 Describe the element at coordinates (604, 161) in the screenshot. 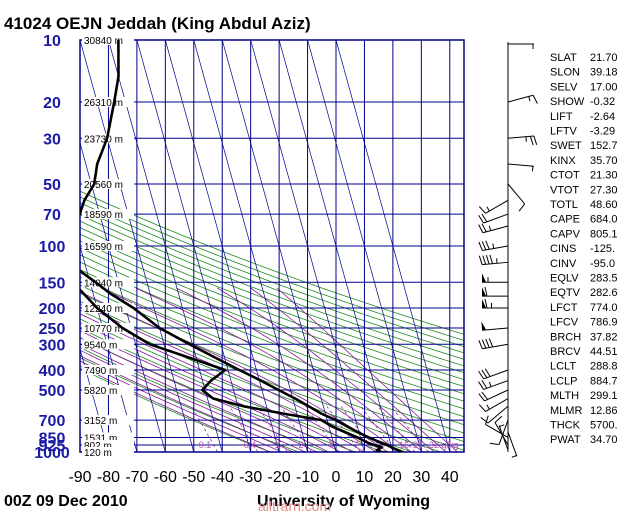

I see `index-value: 35.70` at that location.